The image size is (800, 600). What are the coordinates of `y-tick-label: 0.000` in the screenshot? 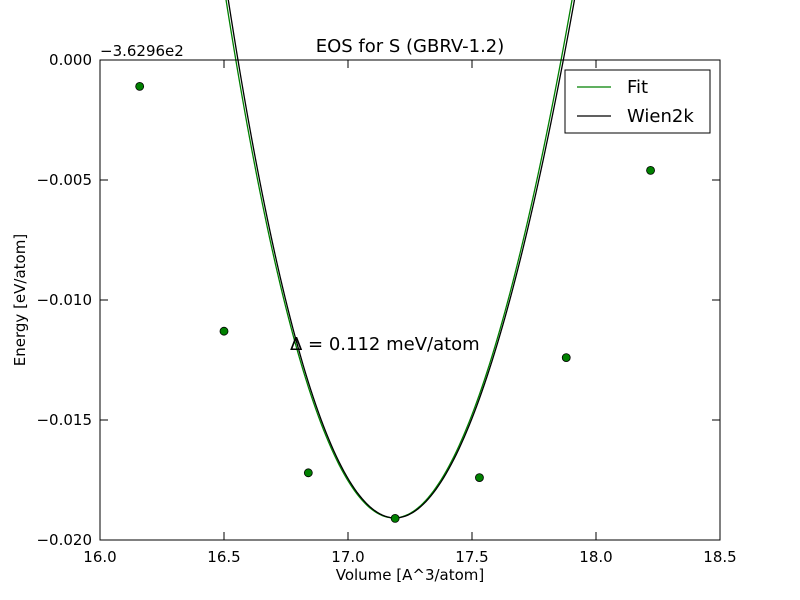 It's located at (70, 60).